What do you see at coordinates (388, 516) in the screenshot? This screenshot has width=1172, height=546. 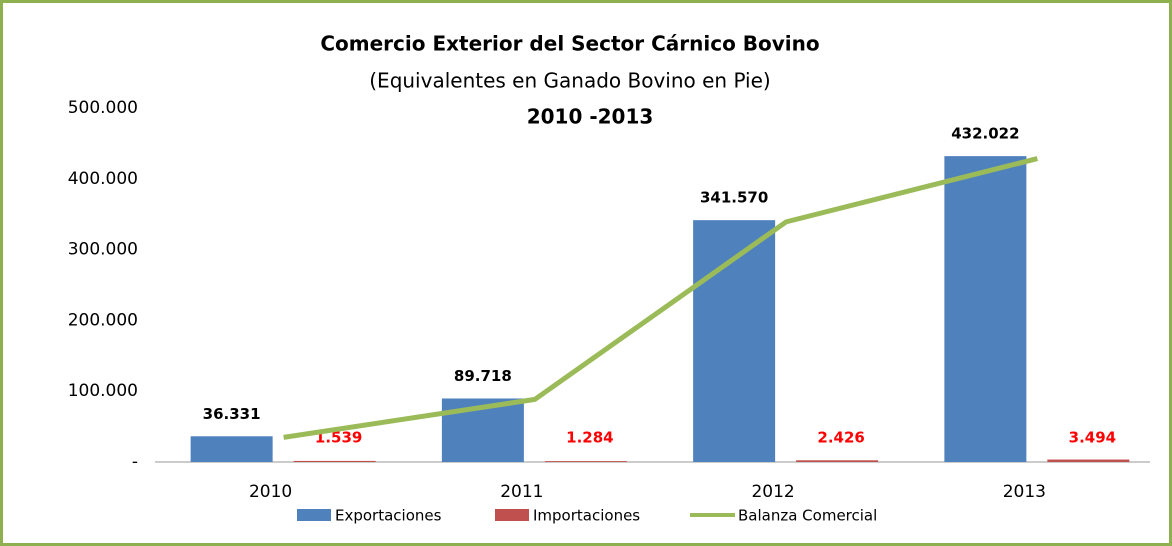 I see `legend-label: Exportaciones` at bounding box center [388, 516].